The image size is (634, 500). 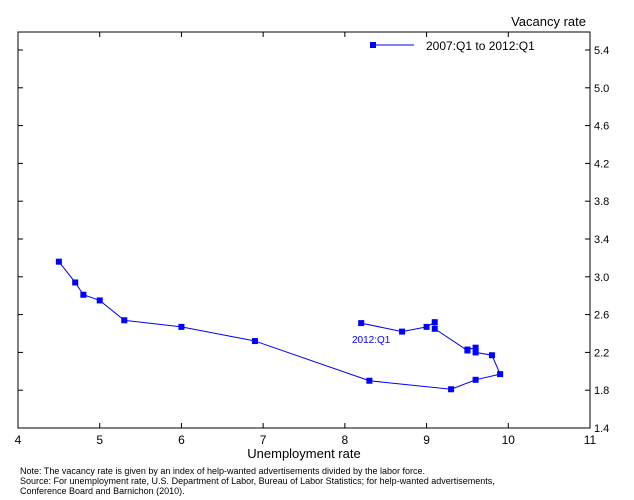 What do you see at coordinates (601, 429) in the screenshot?
I see `y-tick-label: 1.4` at bounding box center [601, 429].